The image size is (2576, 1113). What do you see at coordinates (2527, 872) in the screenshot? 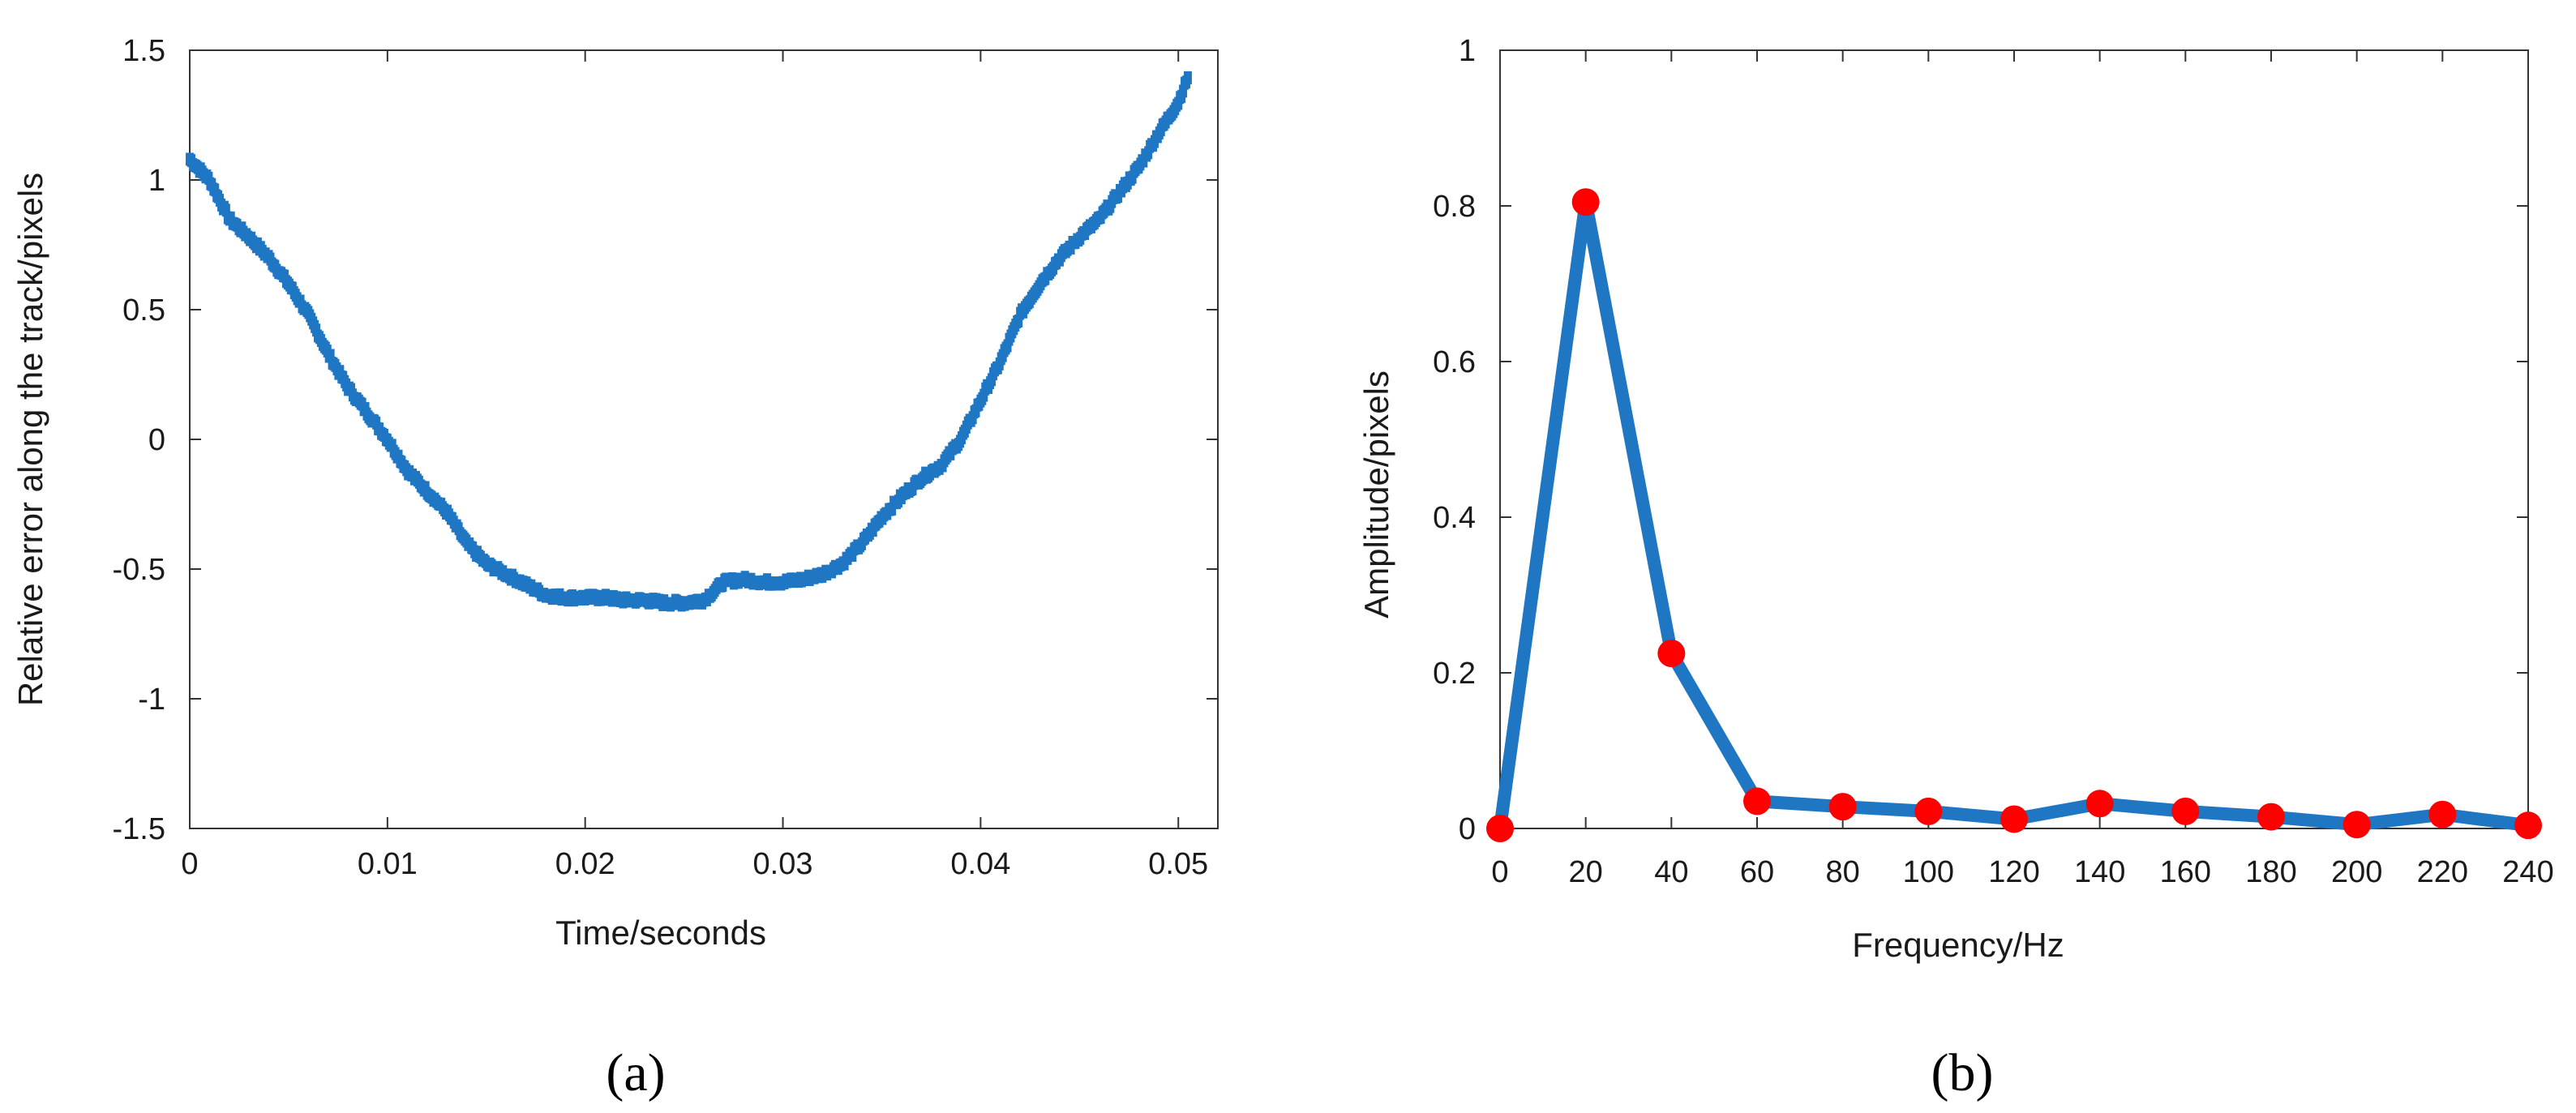
I see `chart-b-x-tick-label: 240` at bounding box center [2527, 872].